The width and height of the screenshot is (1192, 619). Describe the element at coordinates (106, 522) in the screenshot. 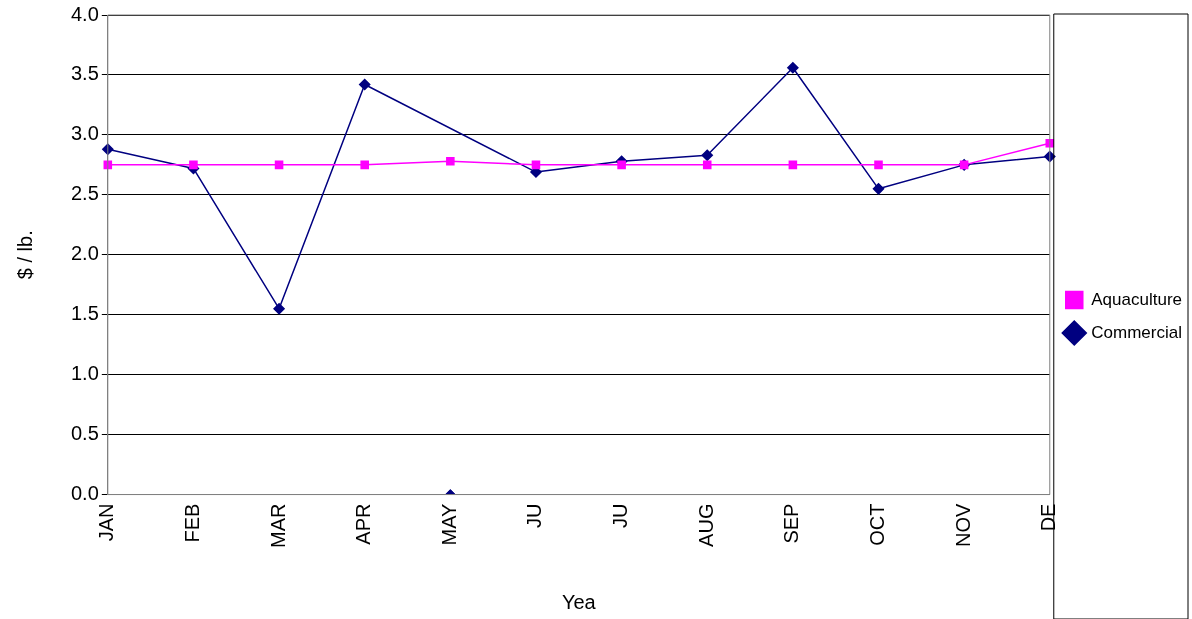

I see `x-tick-label: JAN` at that location.